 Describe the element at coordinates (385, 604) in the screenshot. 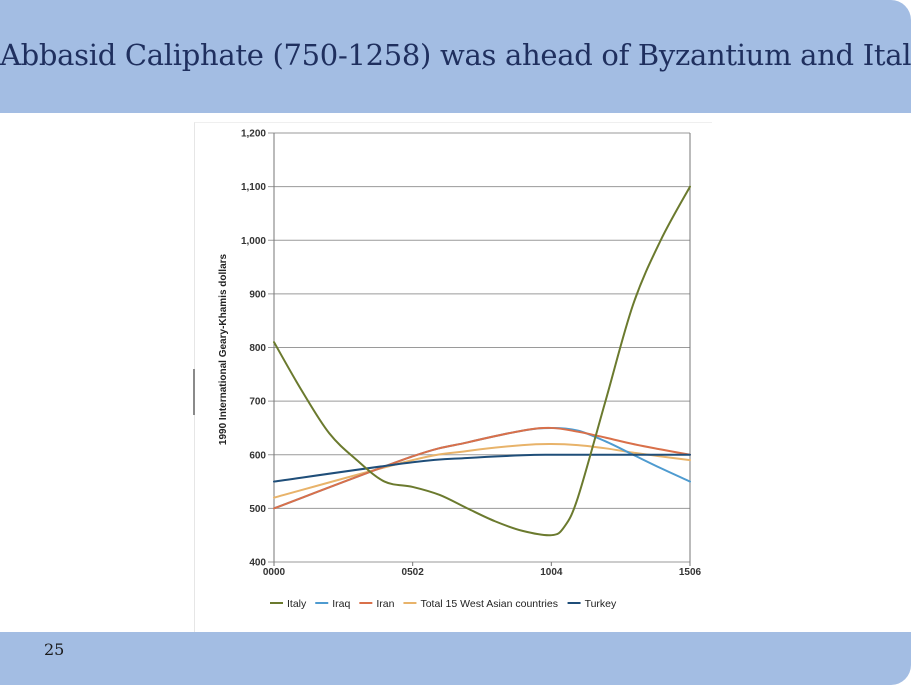

I see `legend-label: Iran` at that location.